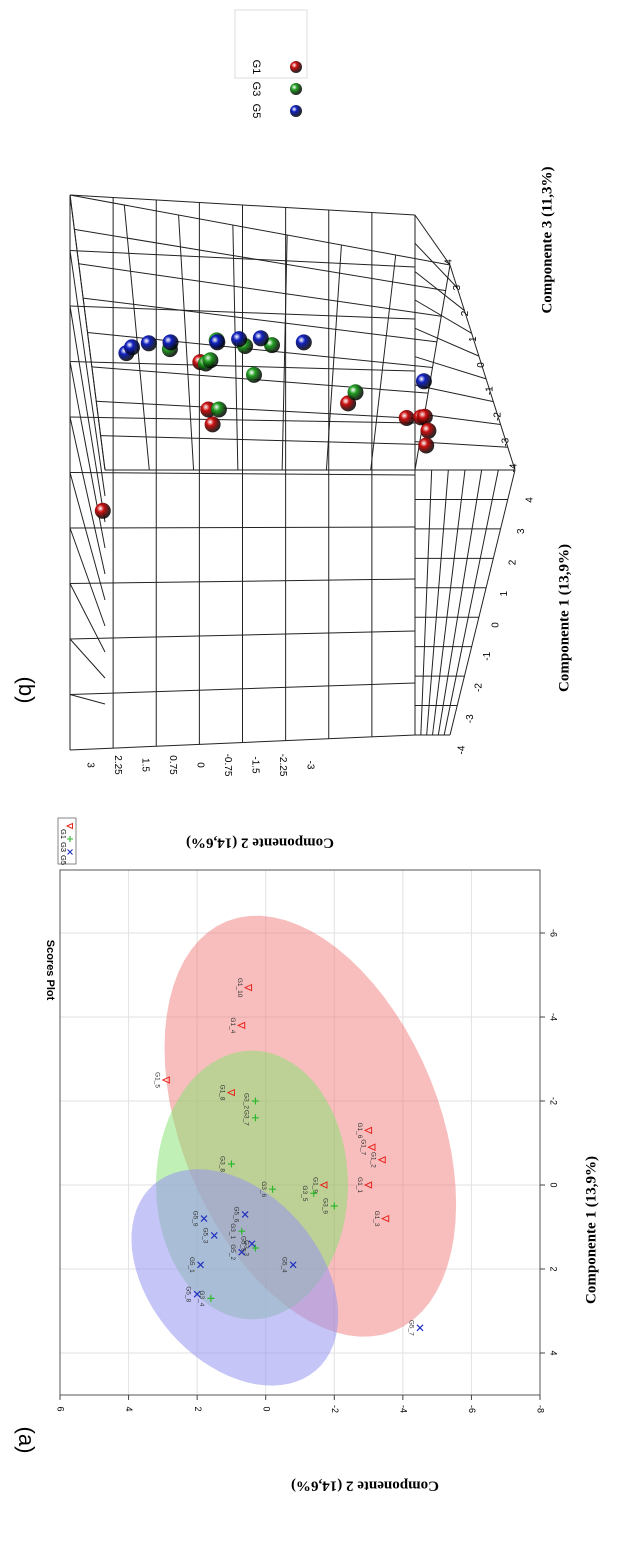 The width and height of the screenshot is (635, 1557). What do you see at coordinates (359, 1130) in the screenshot?
I see `panel-a-point-label: G1_6` at bounding box center [359, 1130].